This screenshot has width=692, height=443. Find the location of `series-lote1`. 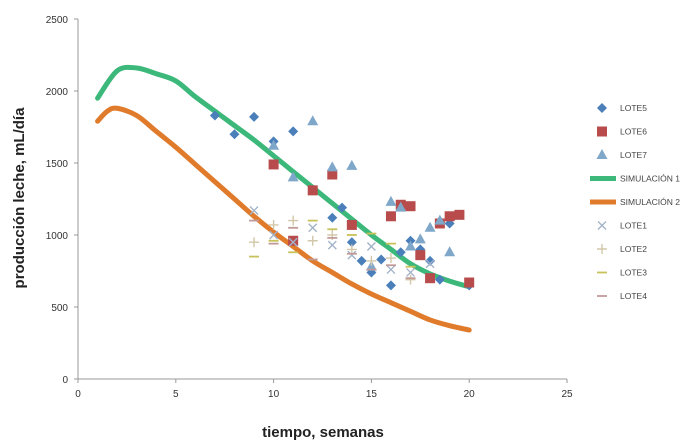

series-lote1 is located at coordinates (342, 241).